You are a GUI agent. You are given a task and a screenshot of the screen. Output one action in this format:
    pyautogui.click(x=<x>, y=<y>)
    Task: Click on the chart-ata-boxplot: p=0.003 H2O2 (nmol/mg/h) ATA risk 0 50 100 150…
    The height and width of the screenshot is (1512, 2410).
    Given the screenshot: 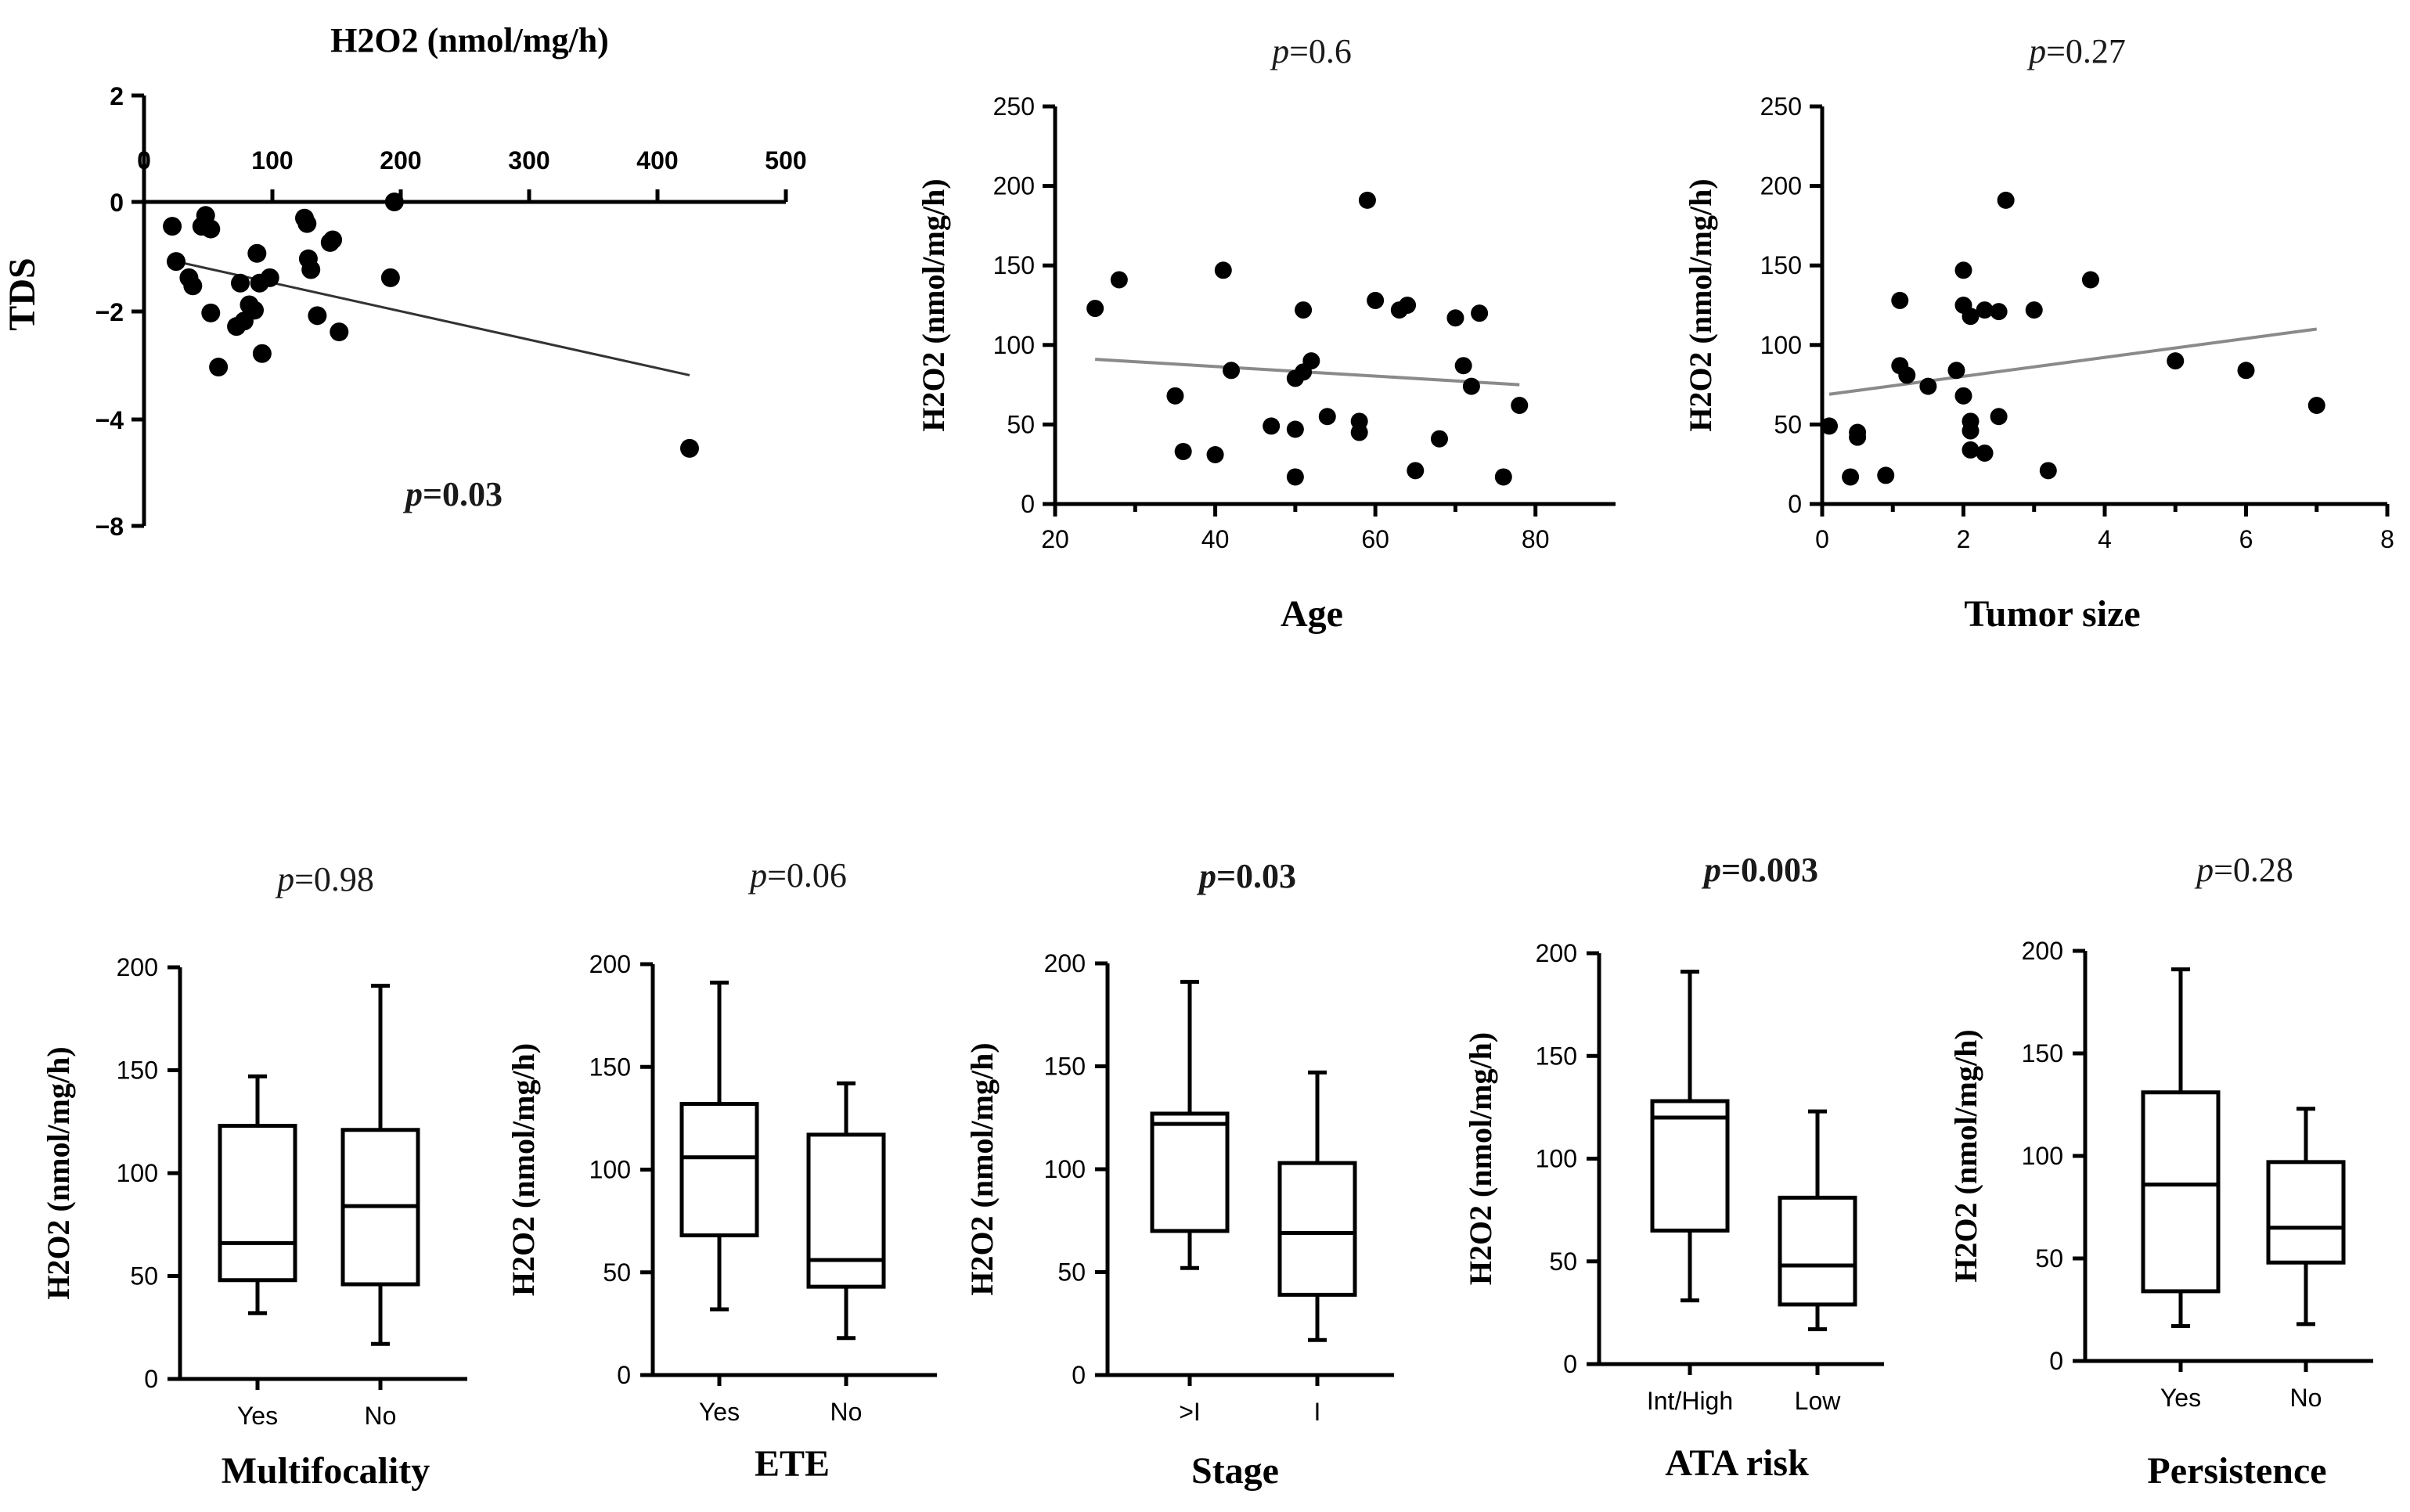 What is the action you would take?
    pyautogui.click(x=1673, y=1167)
    